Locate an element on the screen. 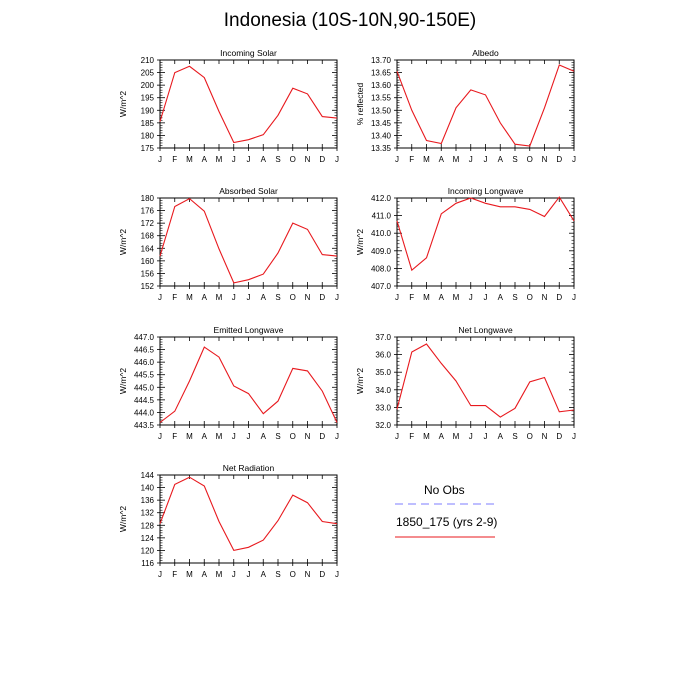 This screenshot has width=700, height=700. y-tick-label: 13.35 is located at coordinates (381, 148).